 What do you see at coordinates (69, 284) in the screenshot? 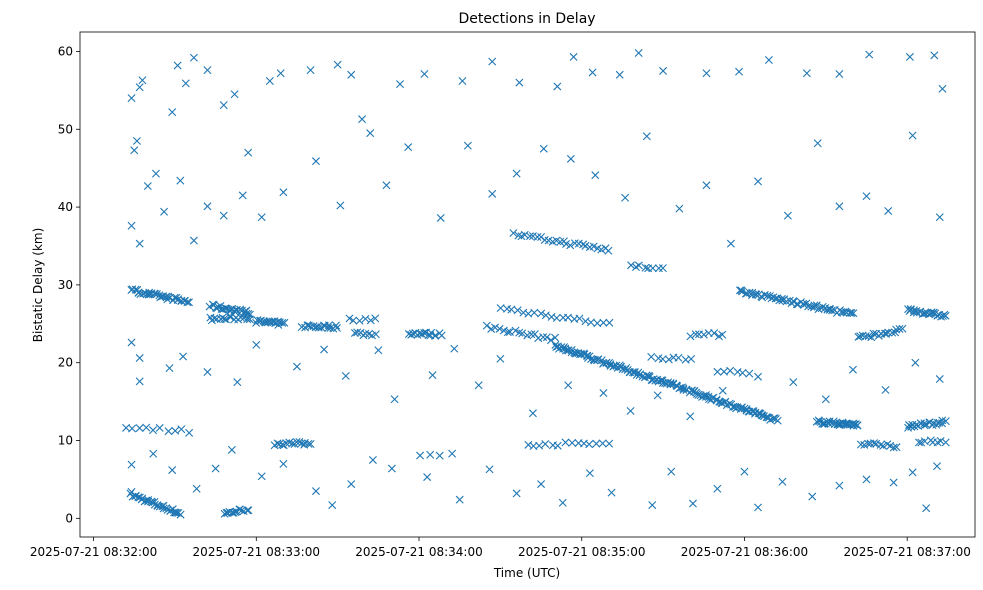
I see `y-axis: 0 10 20 30 40 50 60` at bounding box center [69, 284].